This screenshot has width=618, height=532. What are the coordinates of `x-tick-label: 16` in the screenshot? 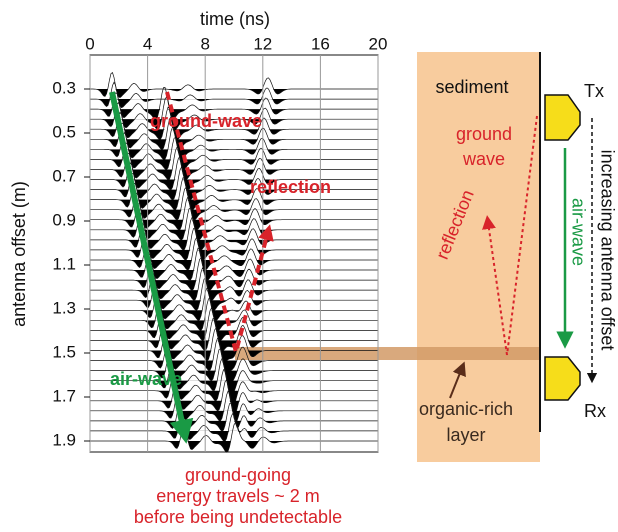 It's located at (320, 43).